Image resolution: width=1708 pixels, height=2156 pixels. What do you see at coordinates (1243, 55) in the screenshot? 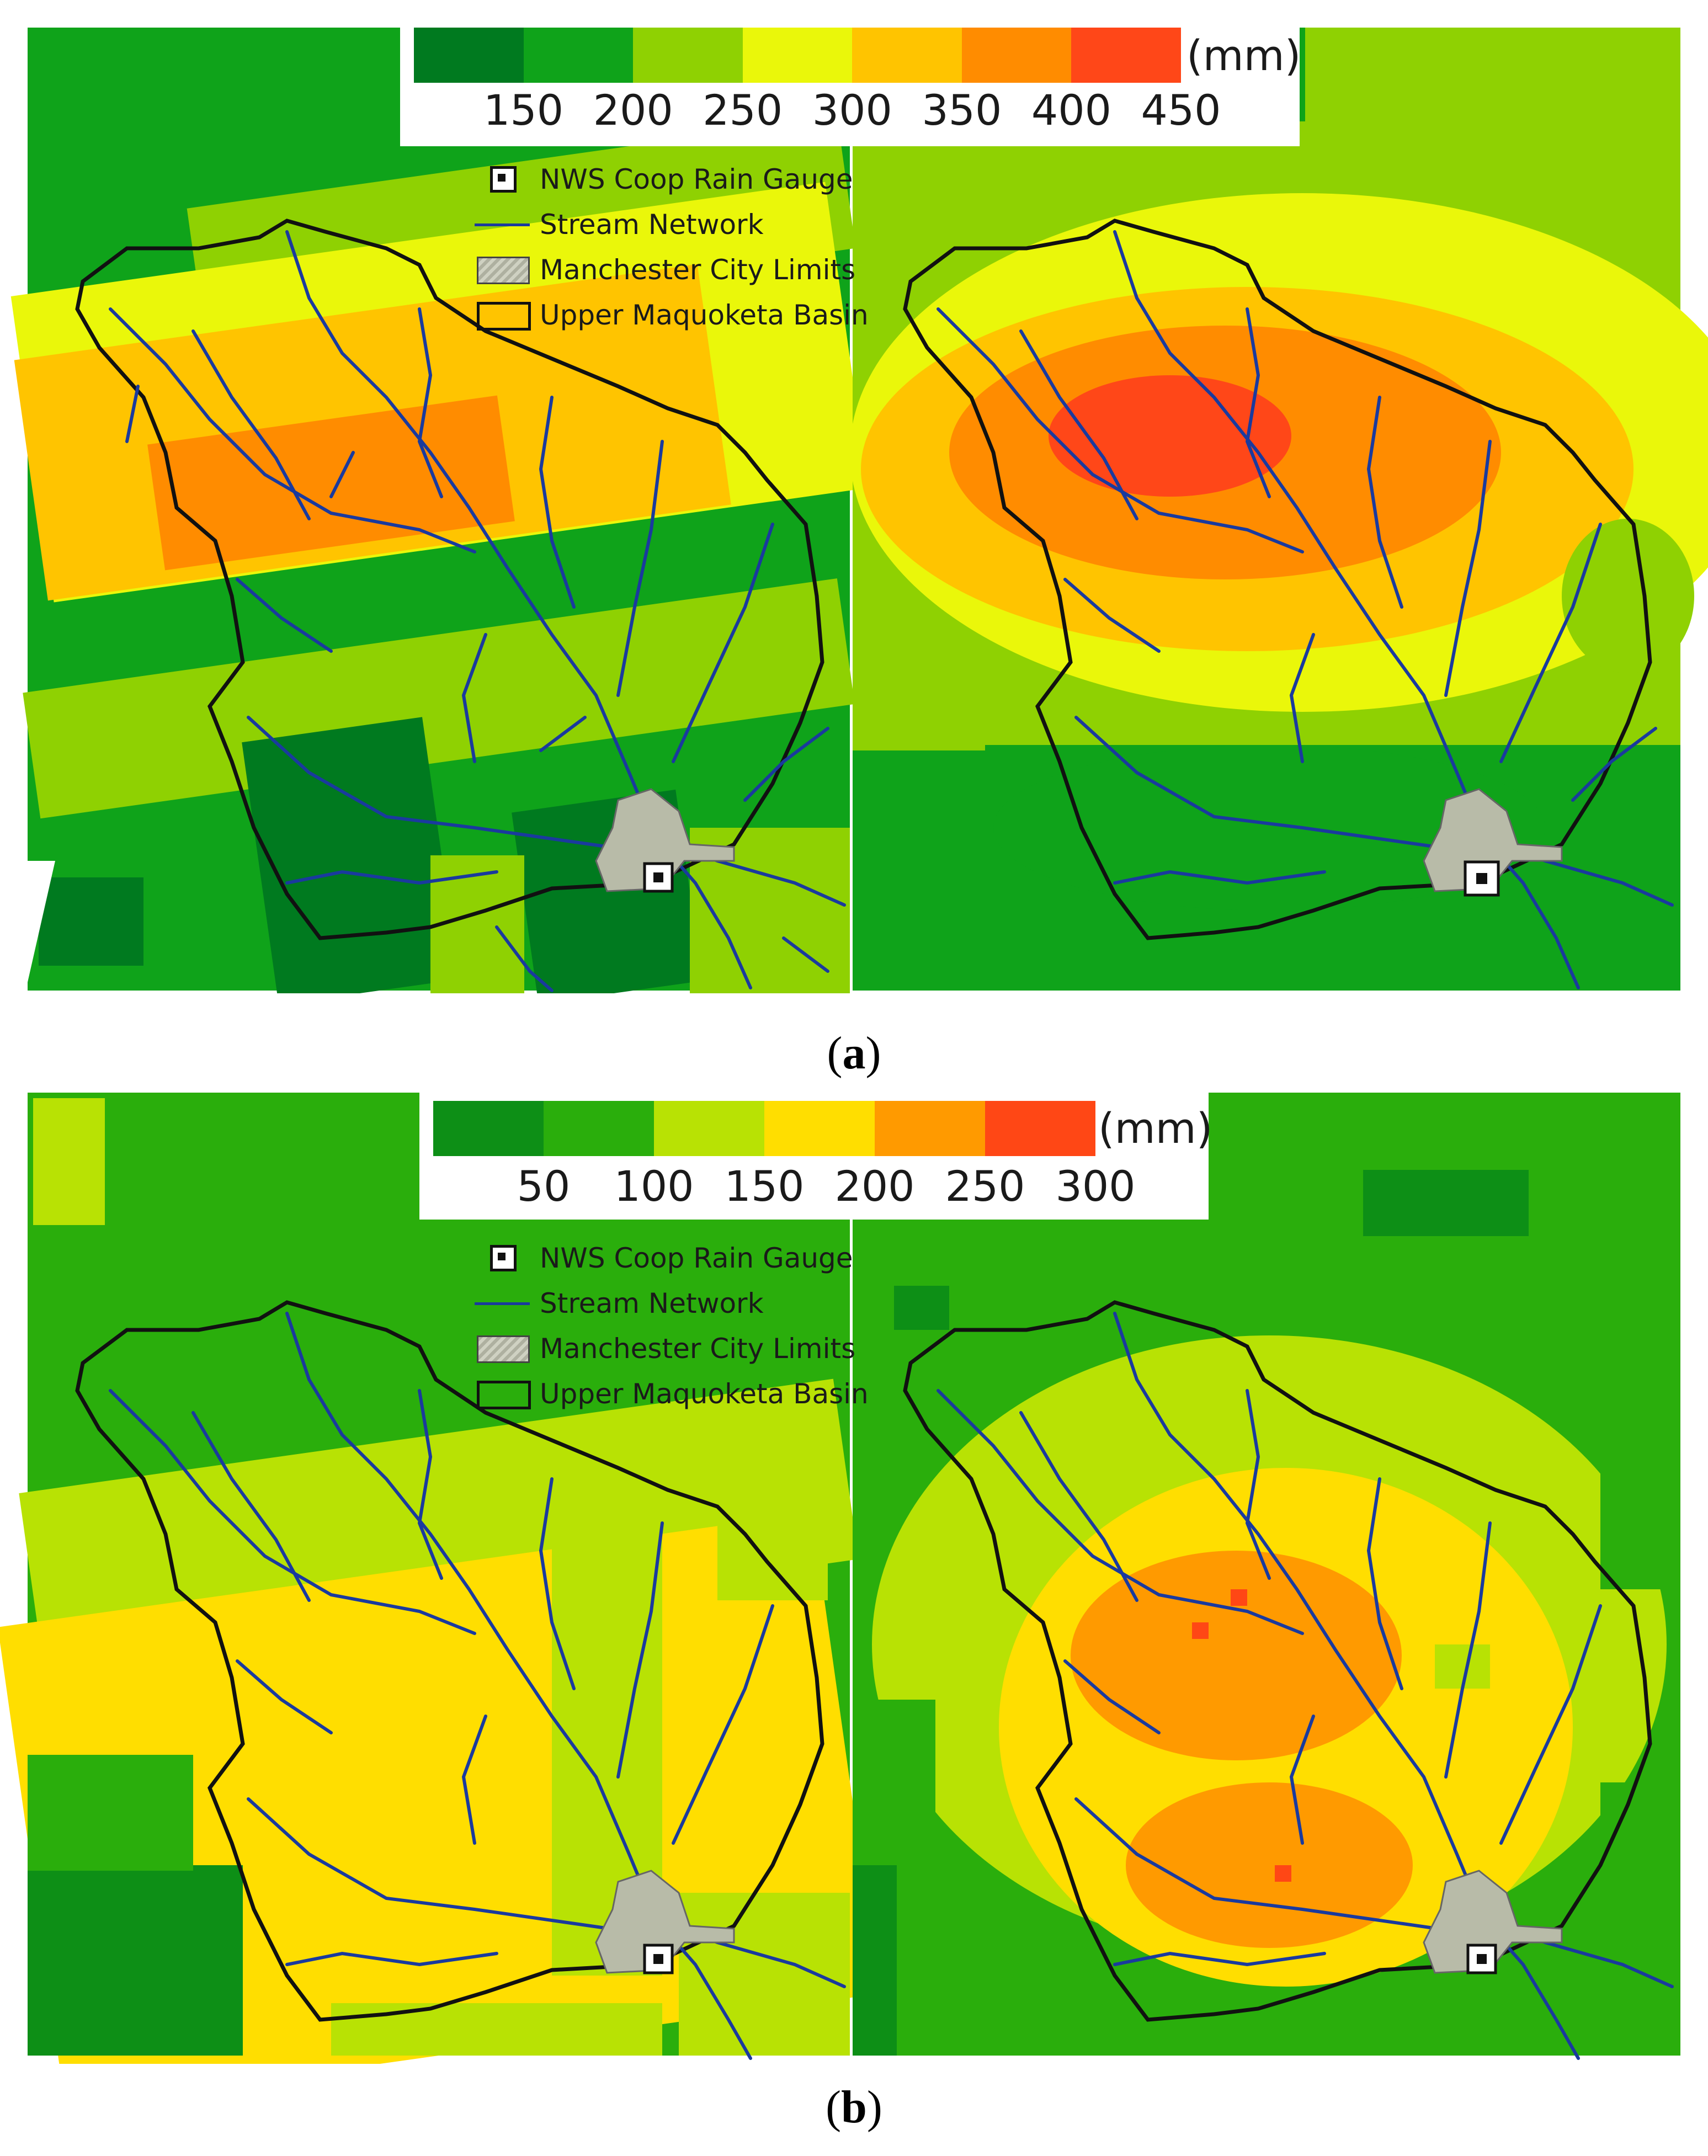
I see `unit-label-a: (mm)` at bounding box center [1243, 55].